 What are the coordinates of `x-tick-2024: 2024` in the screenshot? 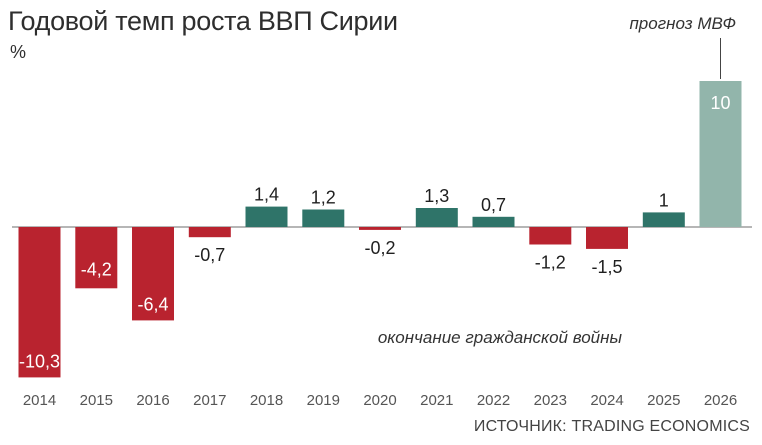 It's located at (606, 400).